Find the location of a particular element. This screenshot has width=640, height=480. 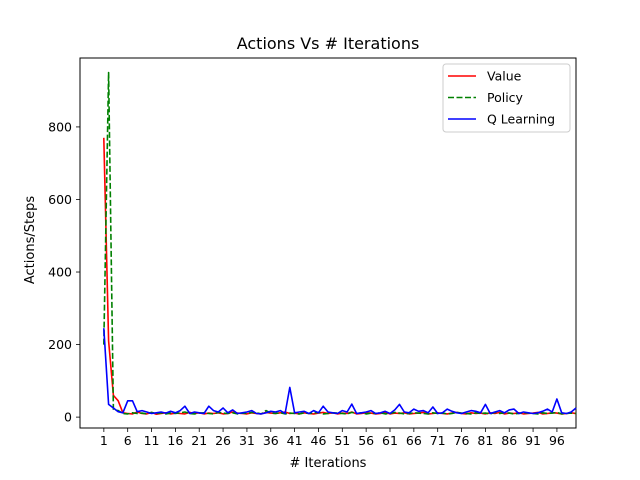

legend-label-value: Value is located at coordinates (504, 76).